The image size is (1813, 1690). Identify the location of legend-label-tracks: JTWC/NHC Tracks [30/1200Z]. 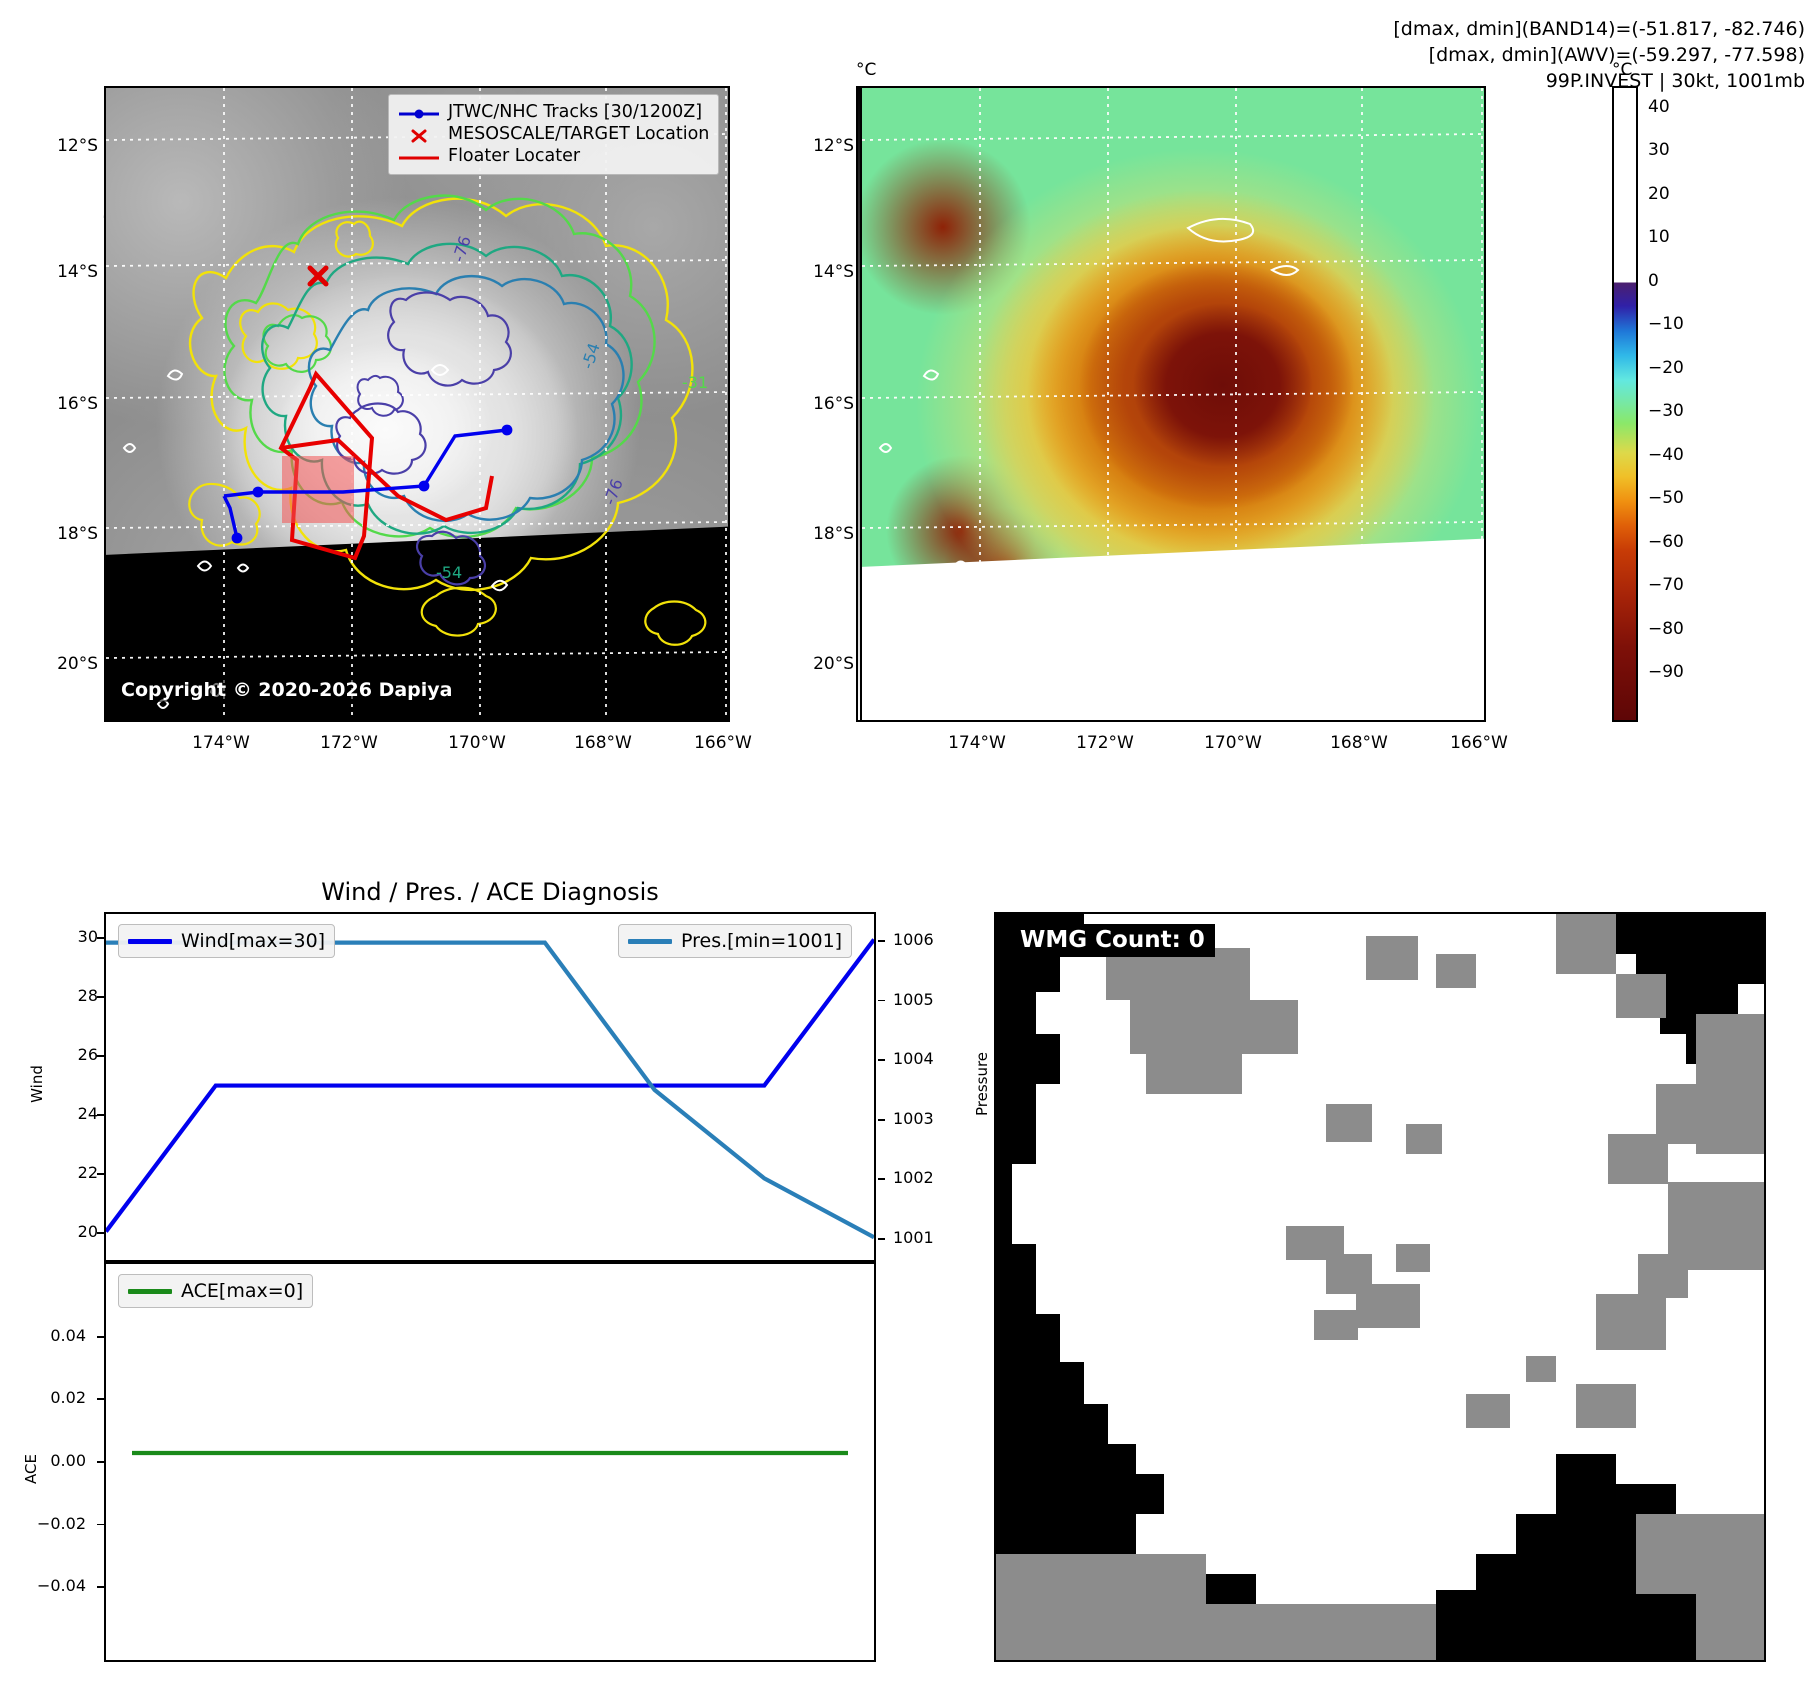
(575, 112).